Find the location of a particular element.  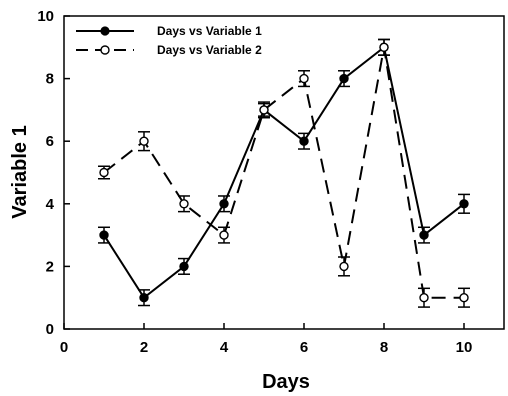

x-tick-label: 4 is located at coordinates (224, 347).